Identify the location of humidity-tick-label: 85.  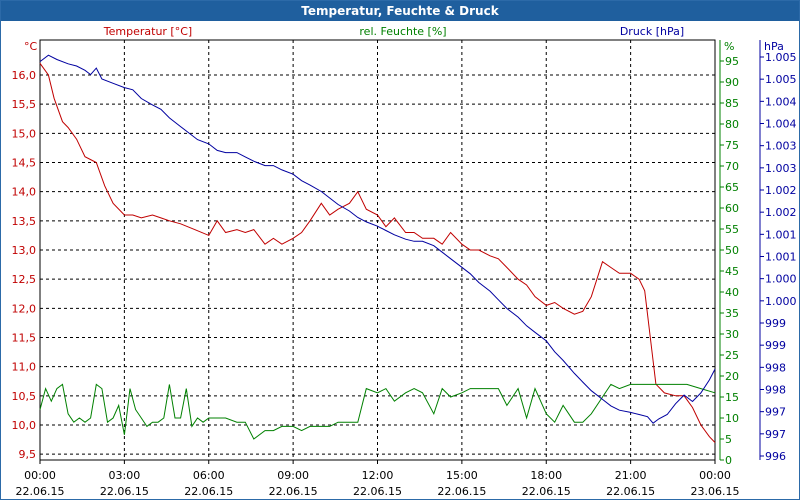
(732, 103).